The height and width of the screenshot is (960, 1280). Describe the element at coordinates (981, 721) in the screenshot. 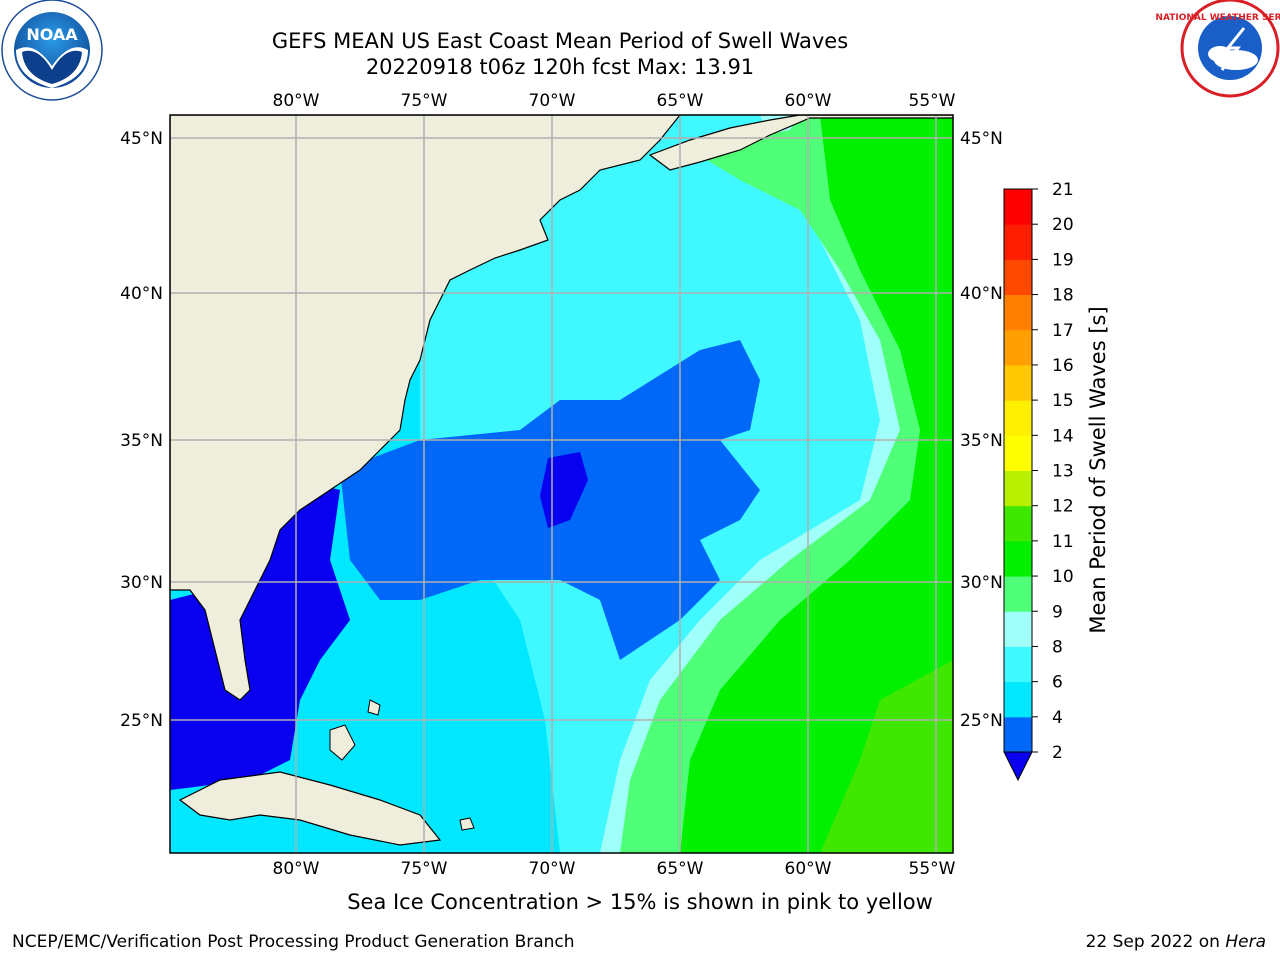

I see `lat-label-right: 25°N` at that location.